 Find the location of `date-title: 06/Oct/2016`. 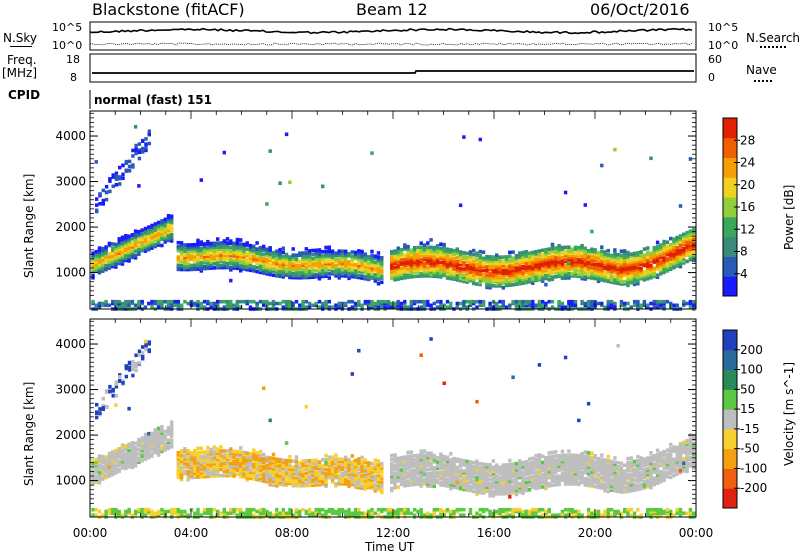

date-title: 06/Oct/2016 is located at coordinates (640, 9).